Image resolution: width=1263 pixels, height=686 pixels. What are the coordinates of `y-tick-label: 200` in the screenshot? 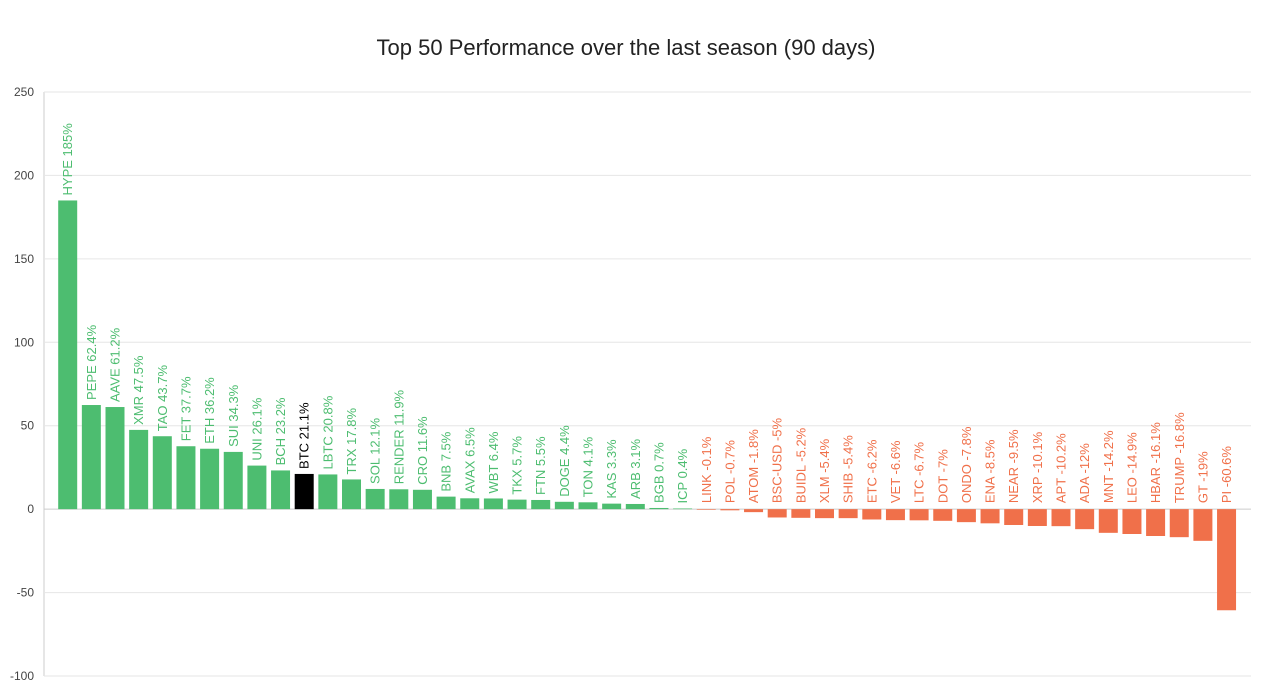 It's located at (24, 175).